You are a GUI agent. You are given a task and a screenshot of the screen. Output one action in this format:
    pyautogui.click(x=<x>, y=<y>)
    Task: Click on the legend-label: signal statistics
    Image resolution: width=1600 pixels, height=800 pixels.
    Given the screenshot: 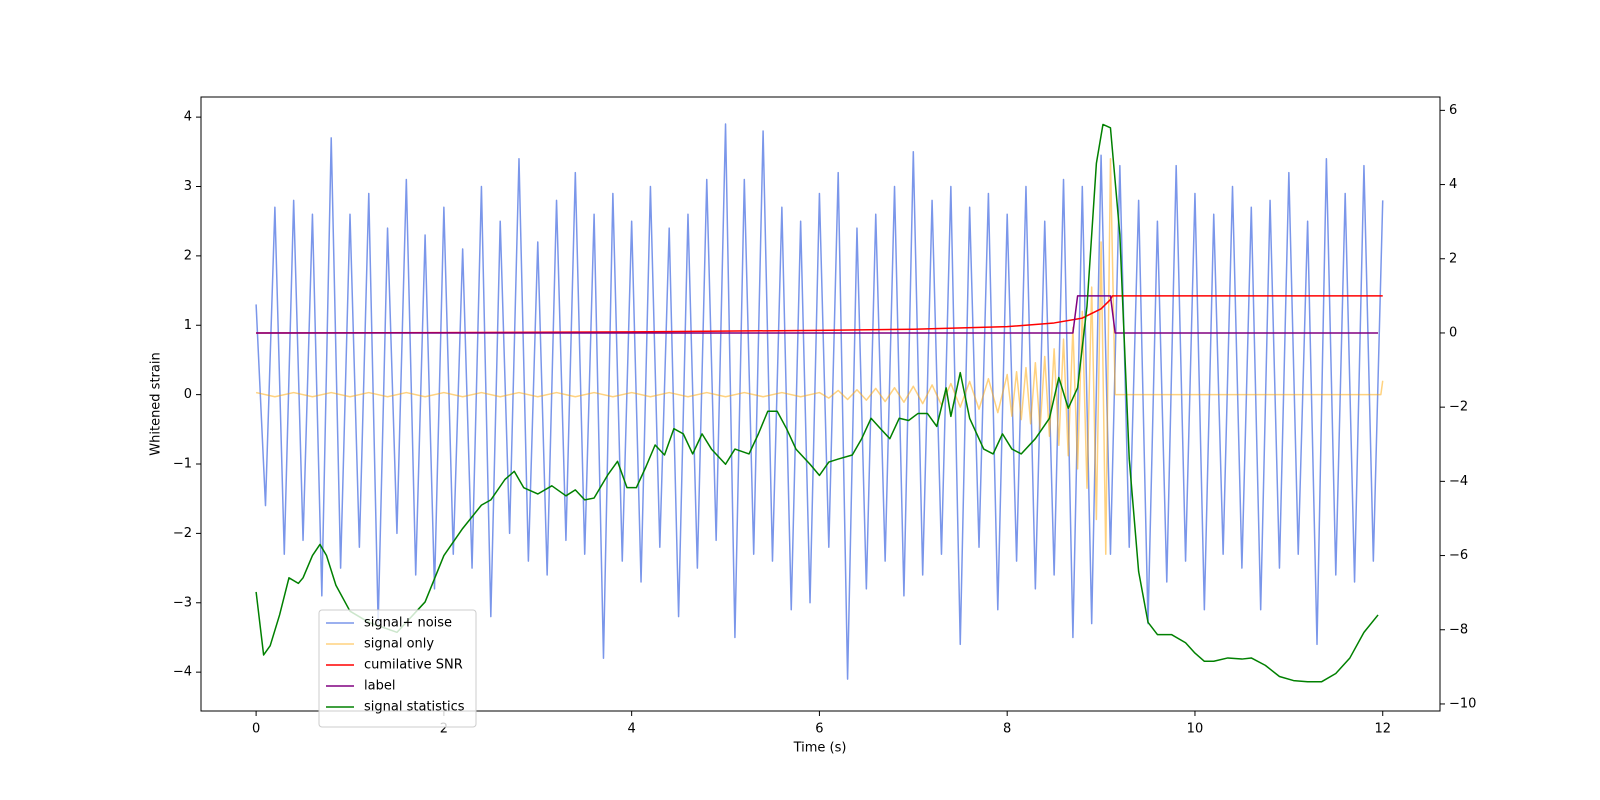 What is the action you would take?
    pyautogui.click(x=414, y=707)
    